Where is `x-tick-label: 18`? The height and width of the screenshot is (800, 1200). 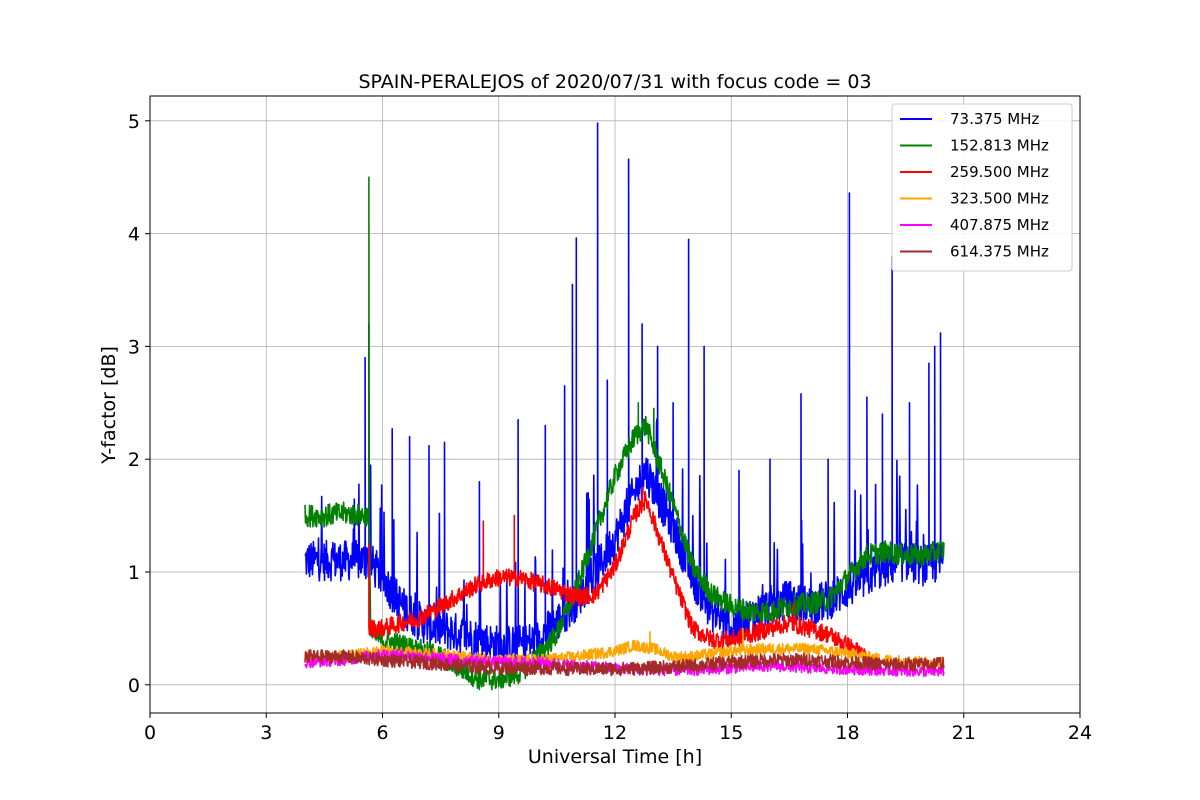 x-tick-label: 18 is located at coordinates (847, 733).